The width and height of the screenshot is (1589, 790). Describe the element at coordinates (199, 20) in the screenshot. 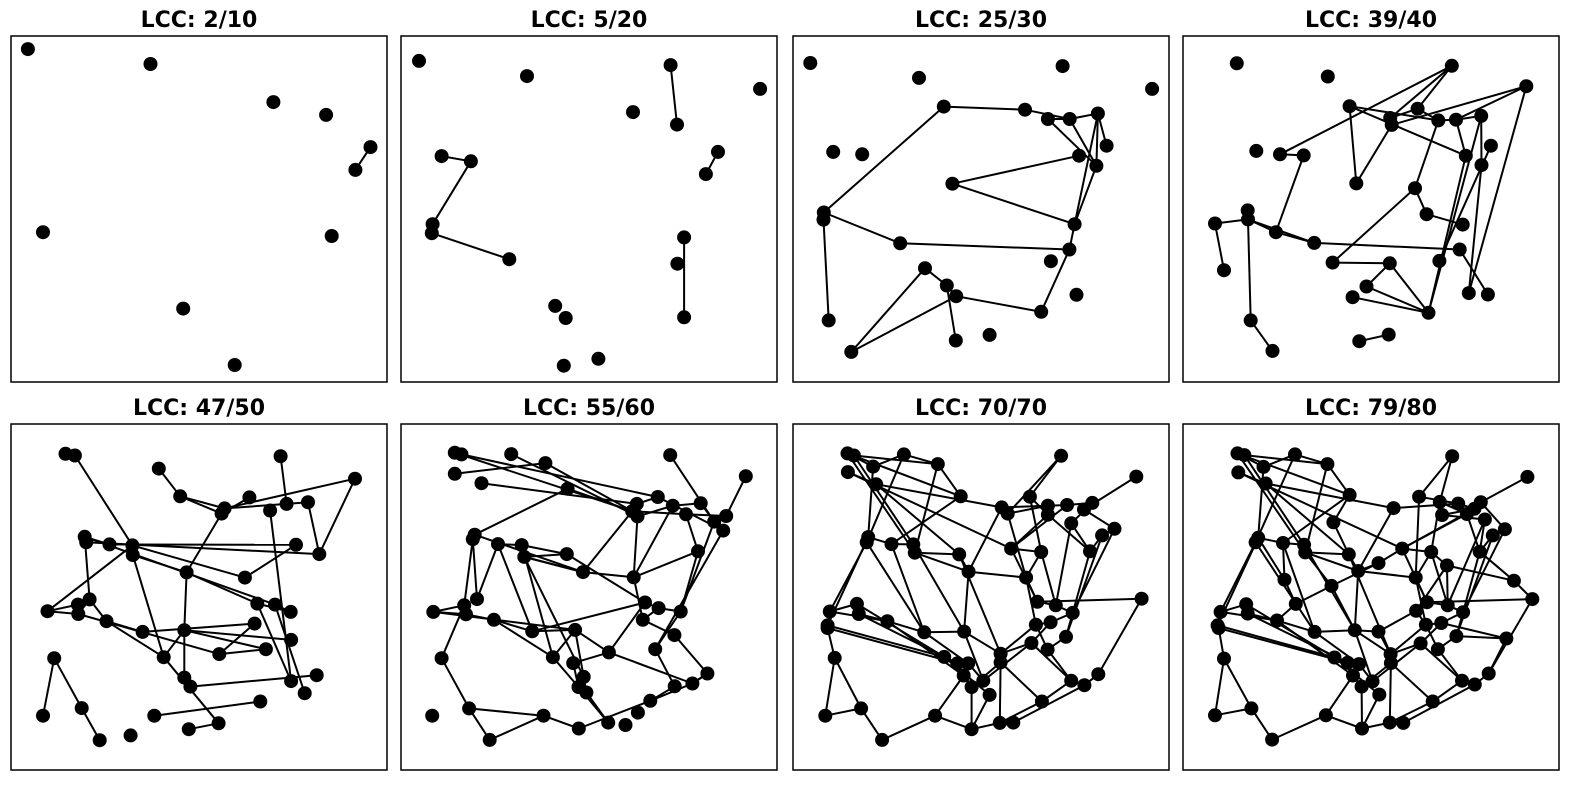

I see `panel-title: LCC: 2/10` at that location.